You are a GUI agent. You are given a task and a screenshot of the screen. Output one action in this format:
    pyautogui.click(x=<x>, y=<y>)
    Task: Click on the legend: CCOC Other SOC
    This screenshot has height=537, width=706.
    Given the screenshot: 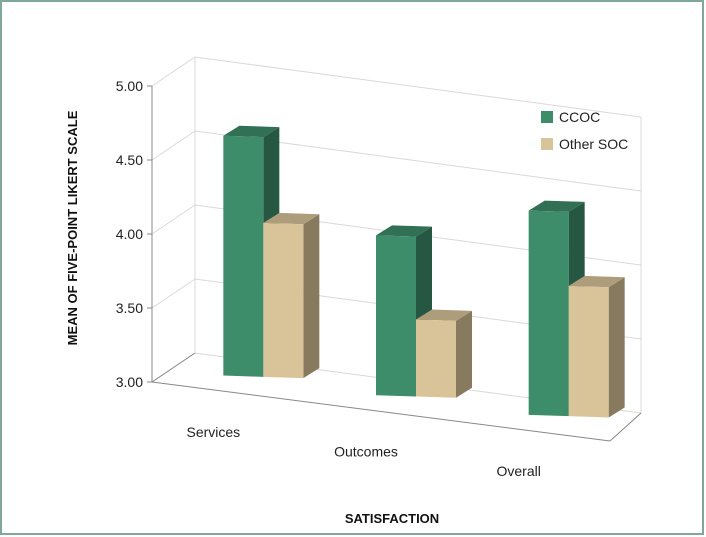 What is the action you would take?
    pyautogui.click(x=584, y=130)
    